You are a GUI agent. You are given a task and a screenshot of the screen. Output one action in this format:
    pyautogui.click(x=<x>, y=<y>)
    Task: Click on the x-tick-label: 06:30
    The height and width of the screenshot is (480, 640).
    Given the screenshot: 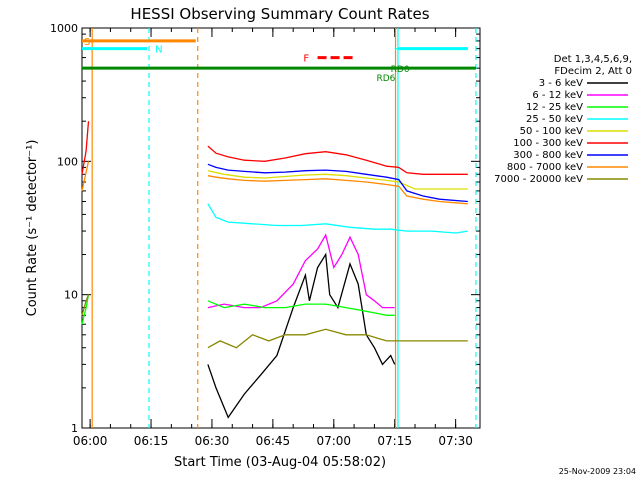 What is the action you would take?
    pyautogui.click(x=212, y=441)
    